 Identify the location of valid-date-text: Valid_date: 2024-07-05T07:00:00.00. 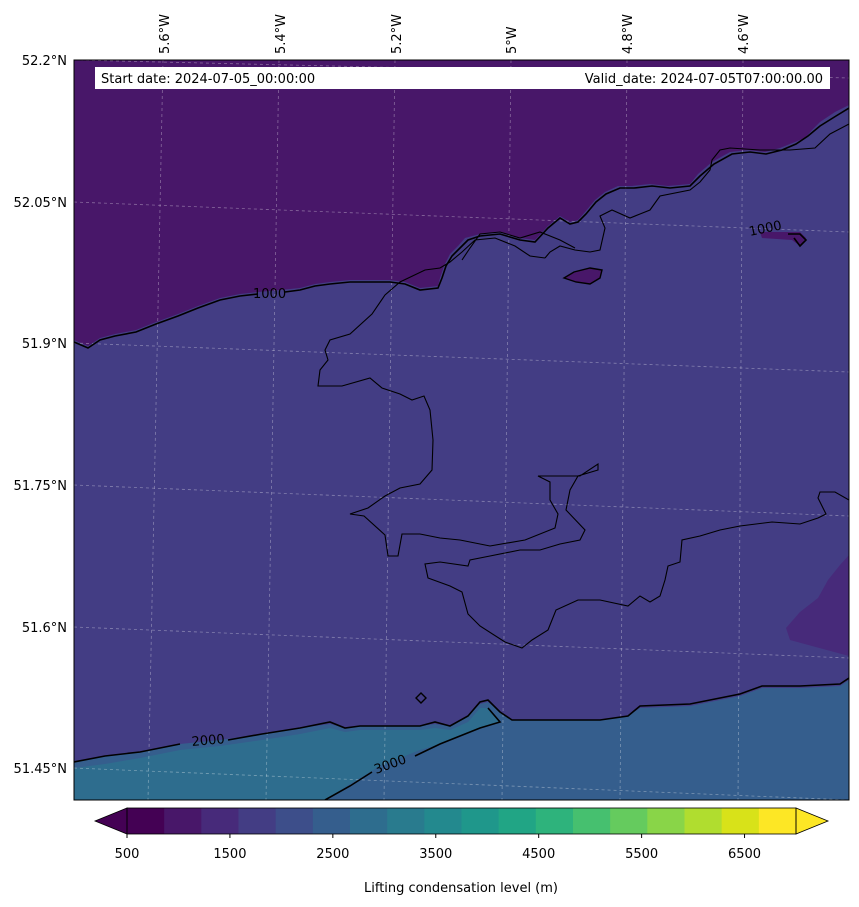
(704, 79).